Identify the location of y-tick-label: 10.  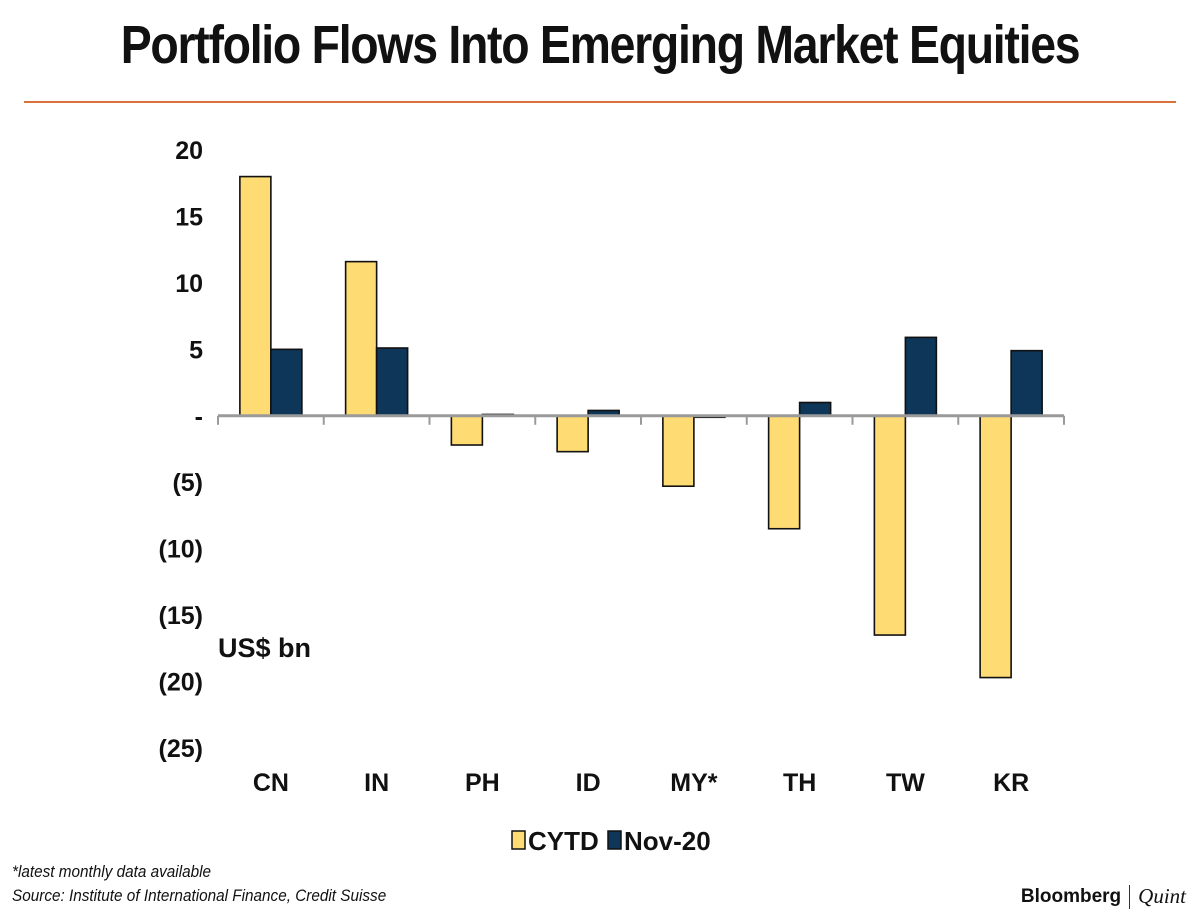
(189, 284).